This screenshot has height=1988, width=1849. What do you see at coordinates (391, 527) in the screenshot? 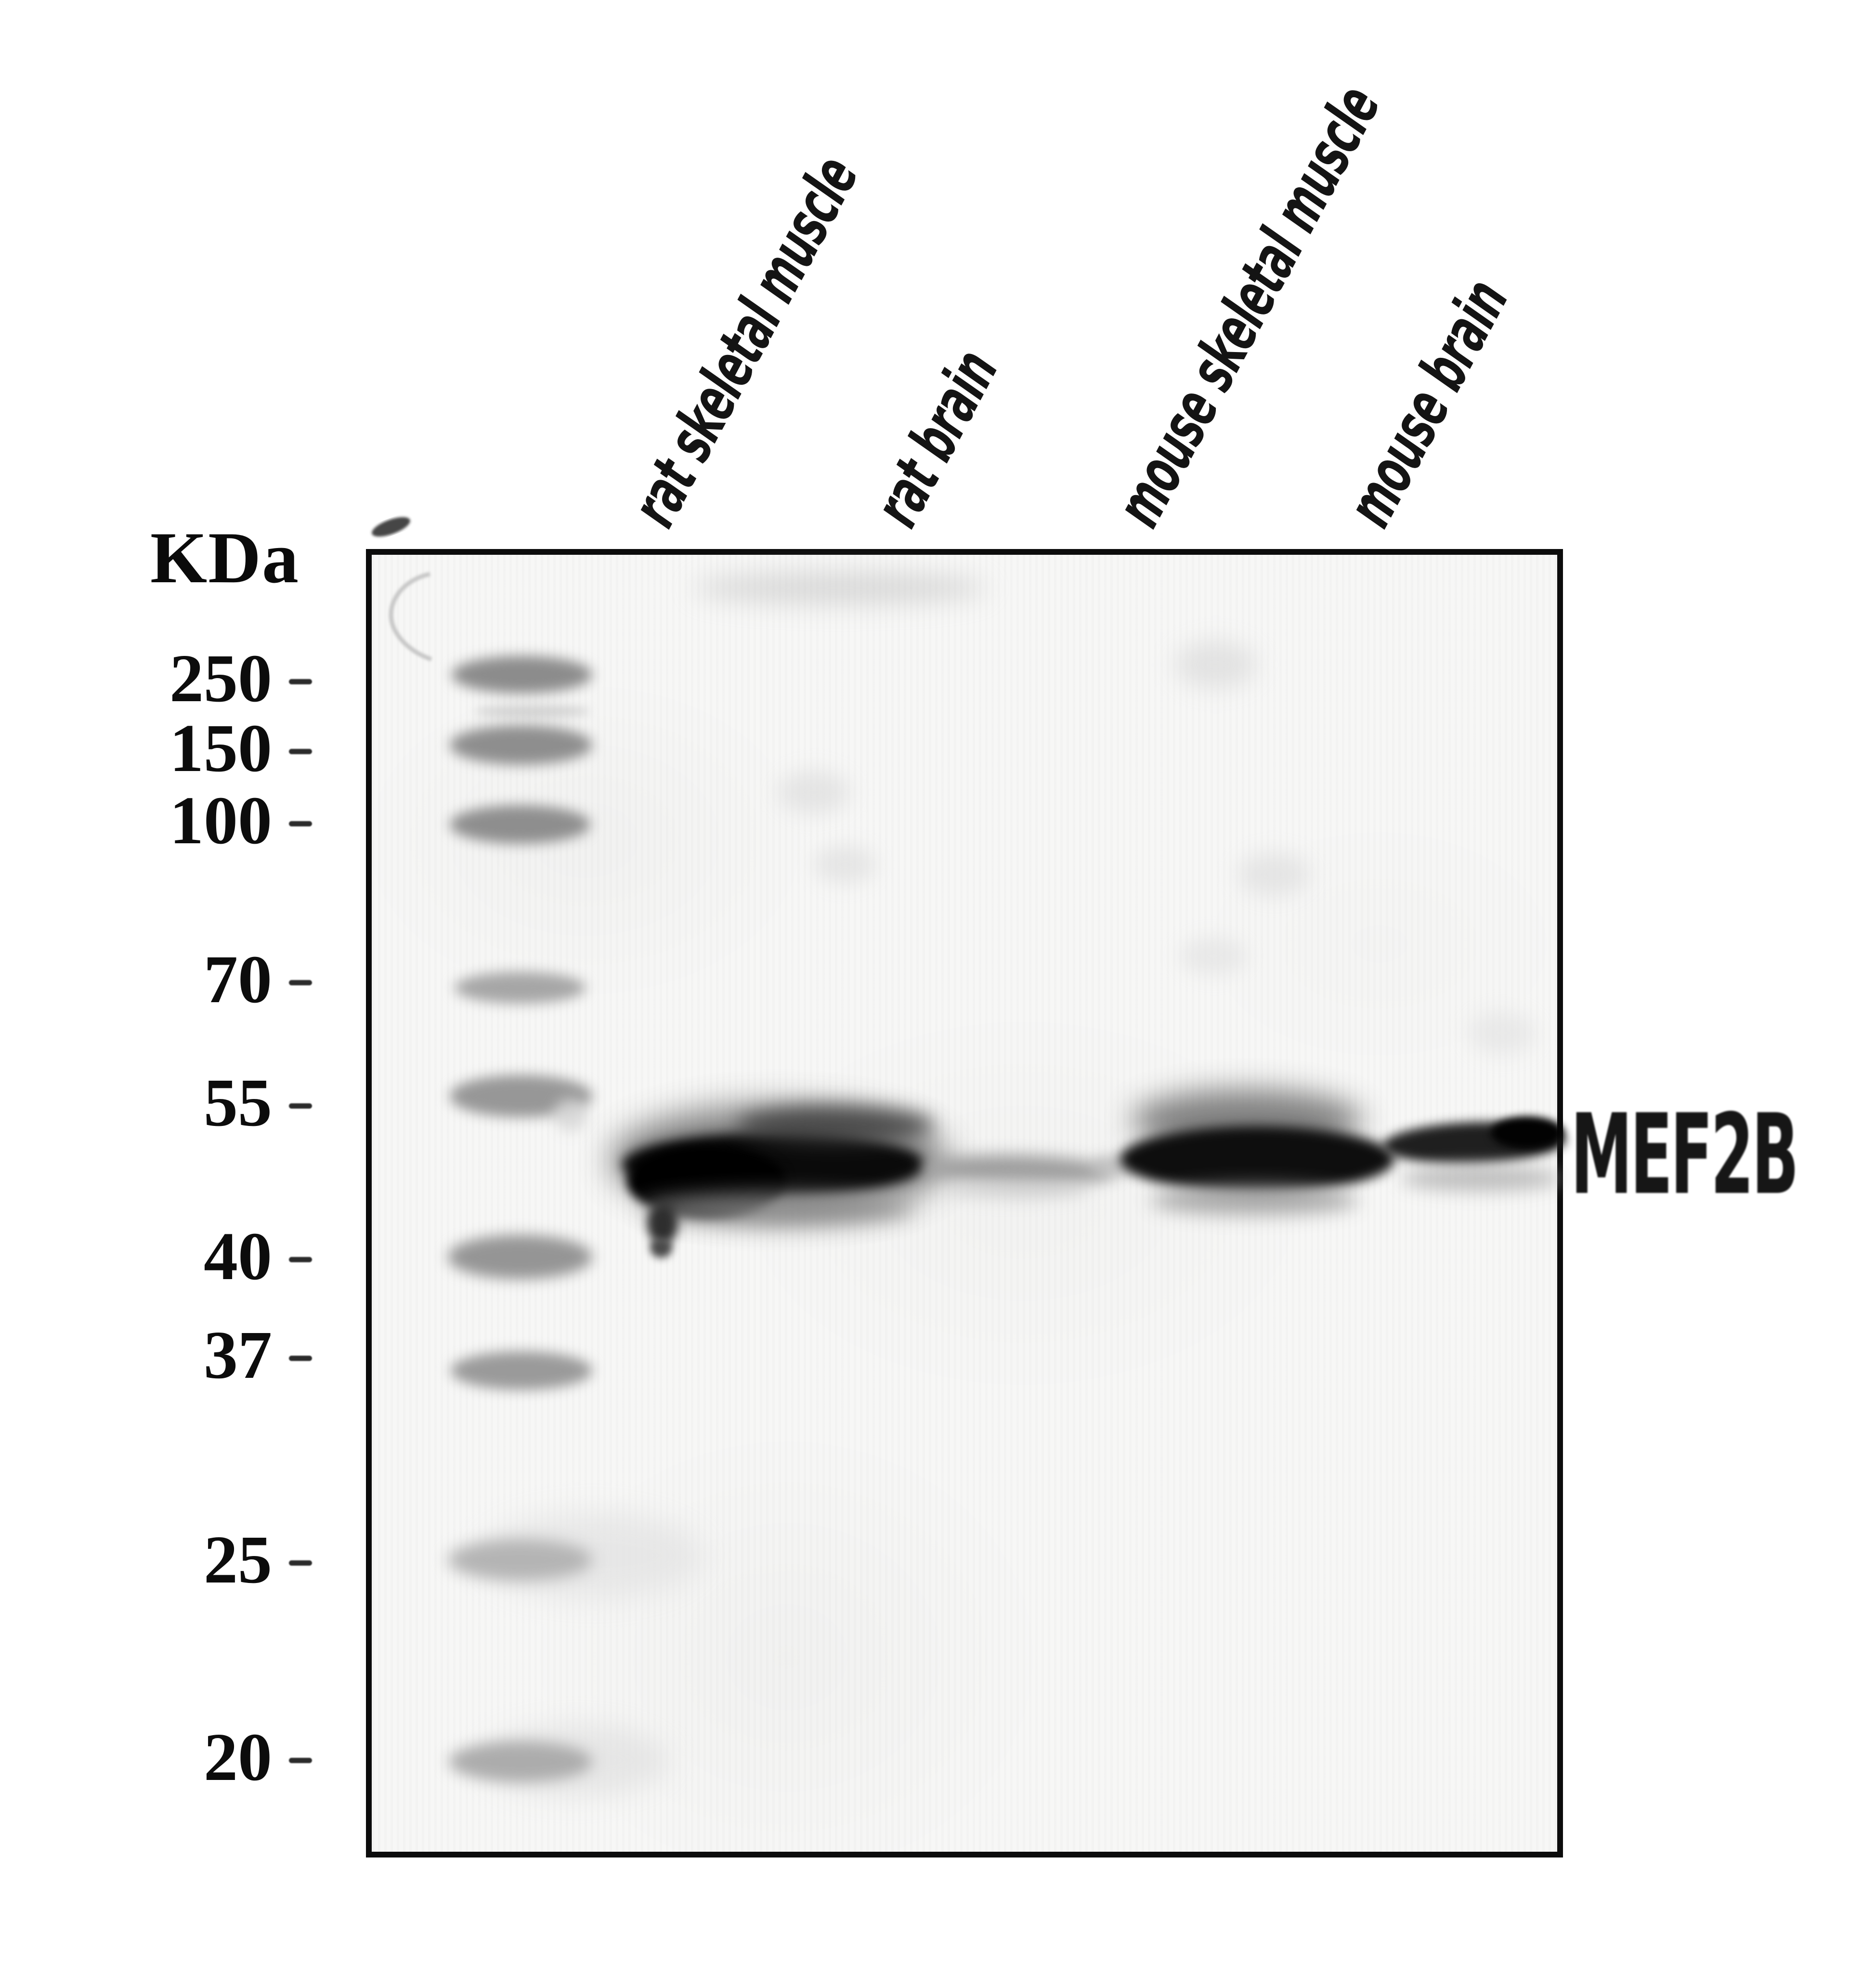
I see `corner-smudge` at bounding box center [391, 527].